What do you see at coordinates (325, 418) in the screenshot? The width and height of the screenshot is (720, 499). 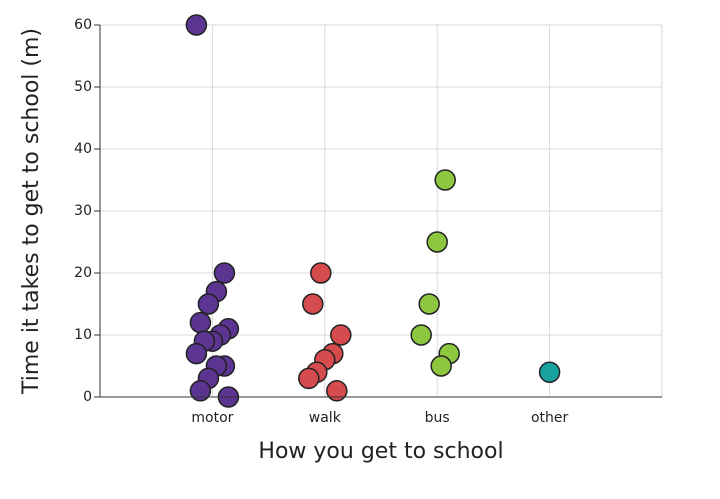 I see `x-tick-label: walk` at bounding box center [325, 418].